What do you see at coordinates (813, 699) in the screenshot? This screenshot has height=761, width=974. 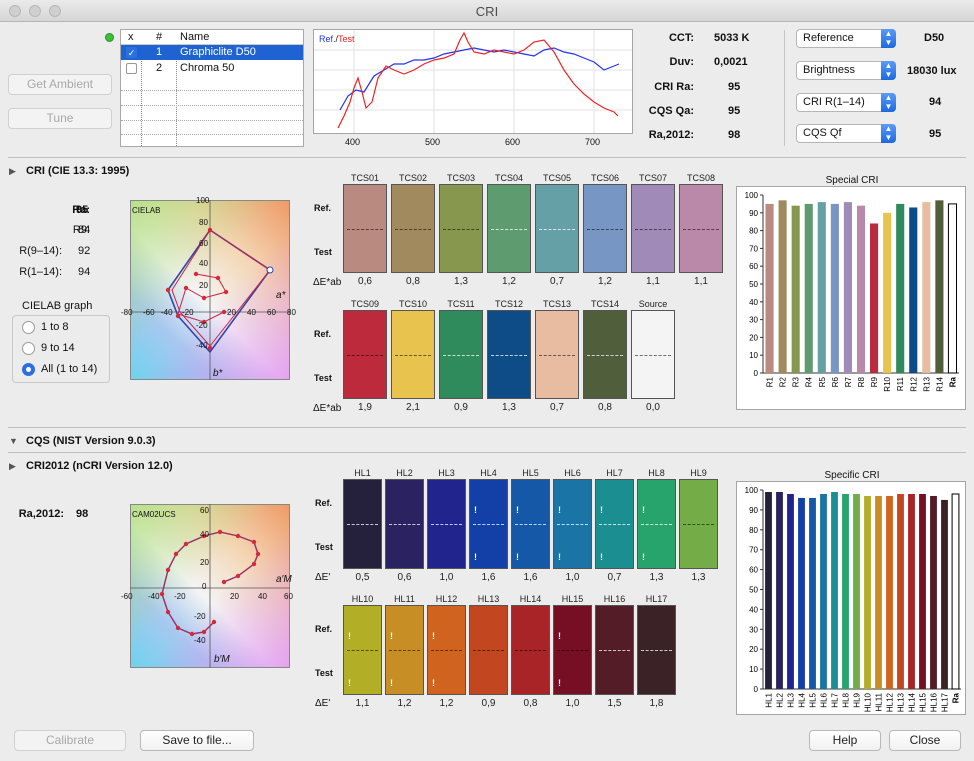 I see `x-tick-label: HL5` at bounding box center [813, 699].